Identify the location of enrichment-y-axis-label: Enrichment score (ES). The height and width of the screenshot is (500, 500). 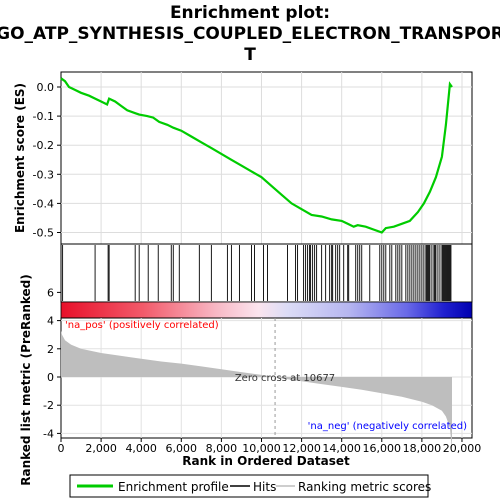
(20, 158).